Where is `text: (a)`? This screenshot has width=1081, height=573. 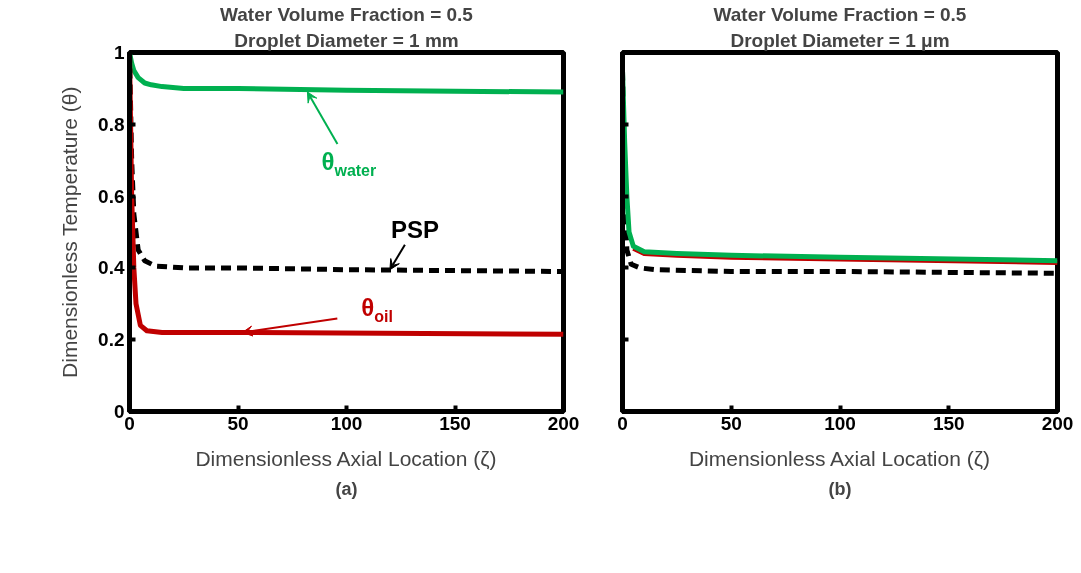
text: (a) is located at coordinates (346, 488).